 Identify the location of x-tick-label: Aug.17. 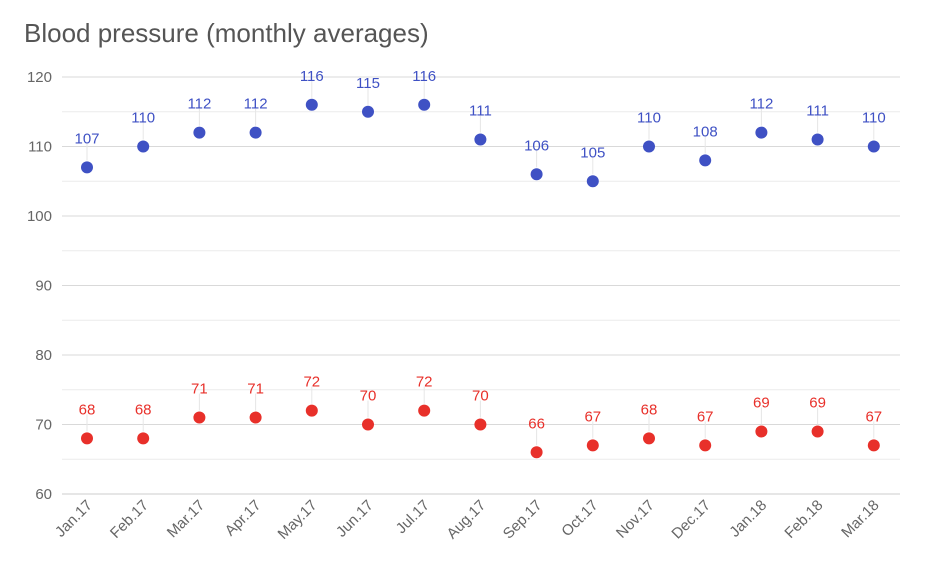
(467, 520).